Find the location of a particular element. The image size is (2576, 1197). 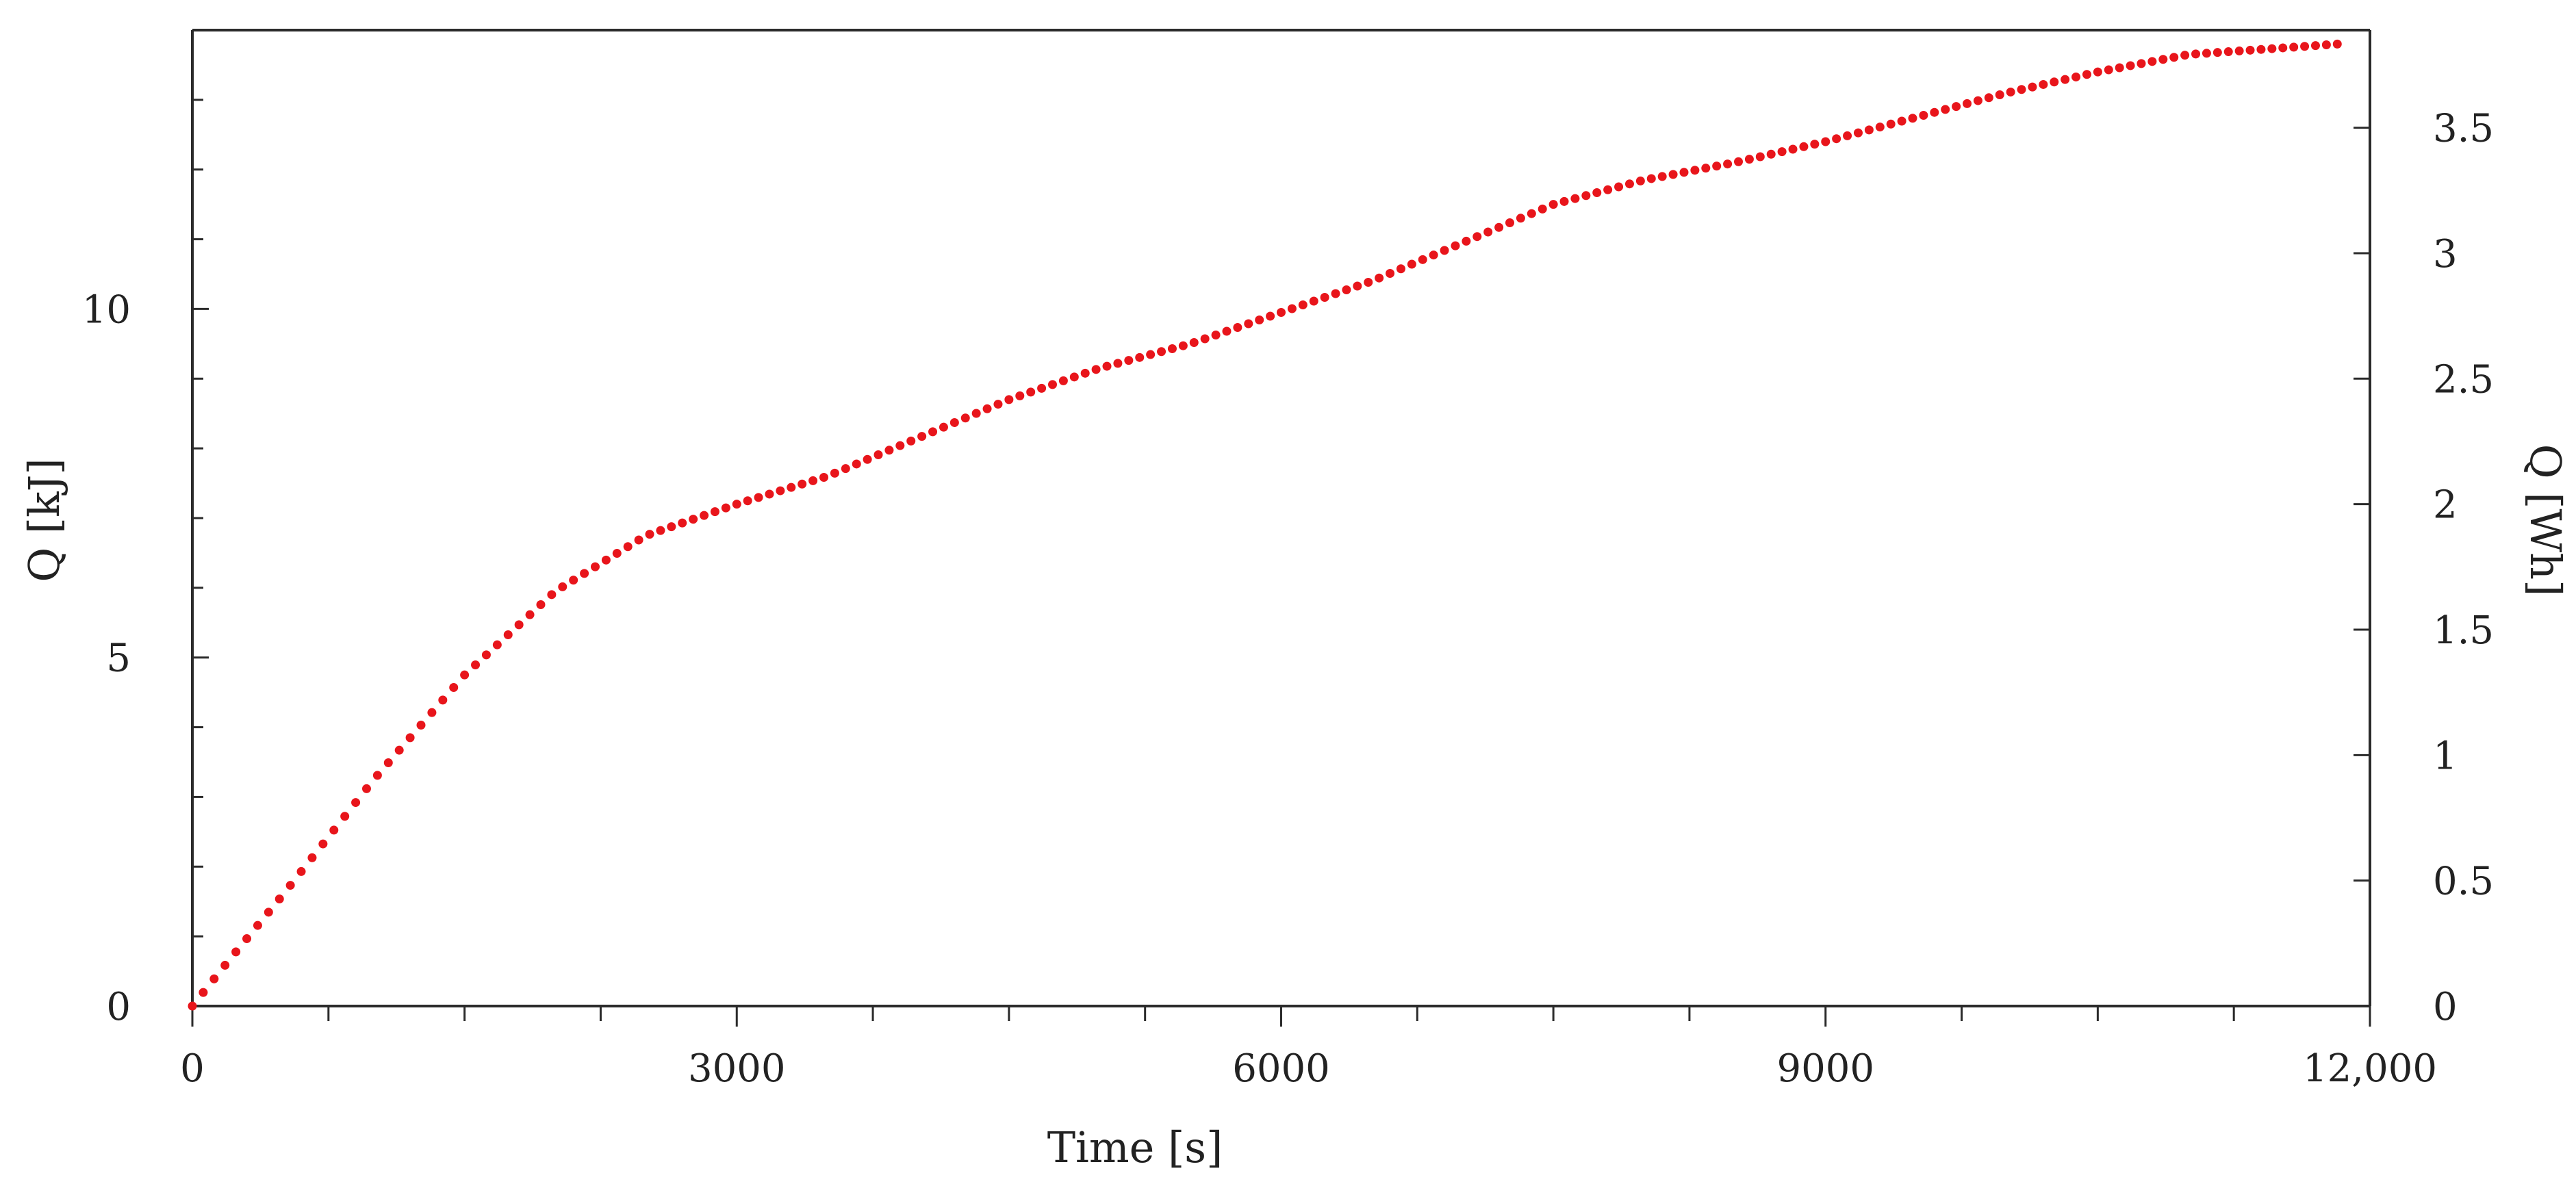

x-tick-label: 6000 is located at coordinates (1281, 1068).